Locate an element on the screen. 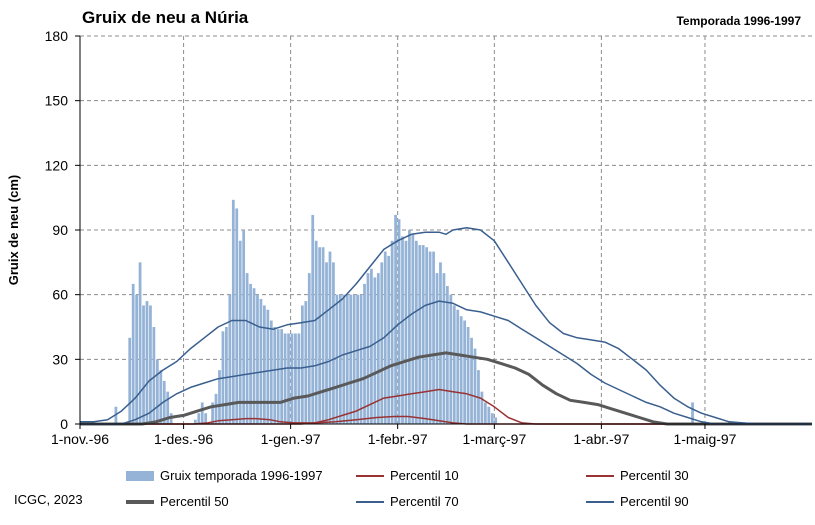  legend-item-p70: Percentil 70 is located at coordinates (407, 501).